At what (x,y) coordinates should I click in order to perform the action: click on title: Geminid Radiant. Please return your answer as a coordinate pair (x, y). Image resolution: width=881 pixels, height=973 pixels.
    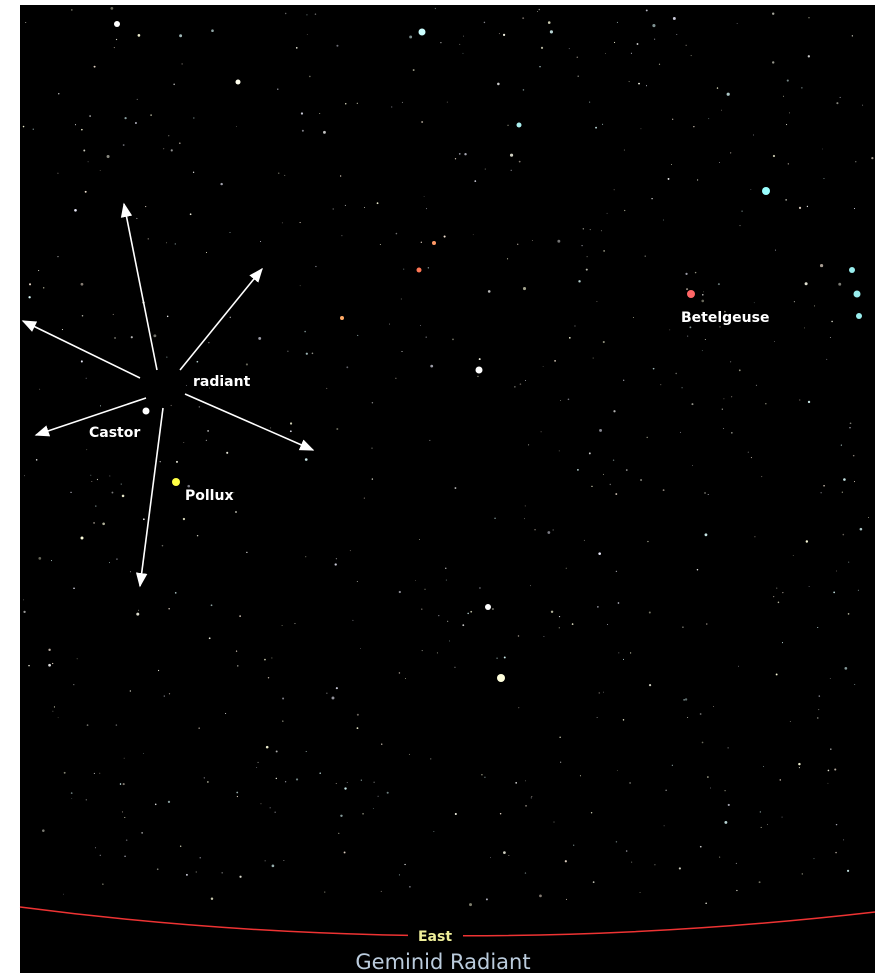
    Looking at the image, I should click on (442, 961).